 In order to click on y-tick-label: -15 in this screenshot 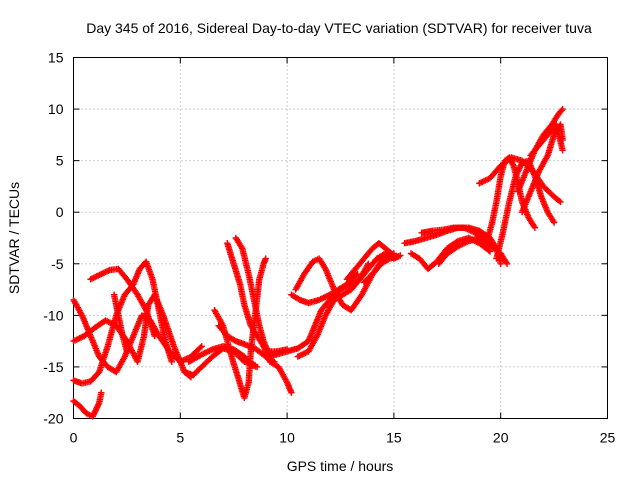, I will do `click(53, 367)`.